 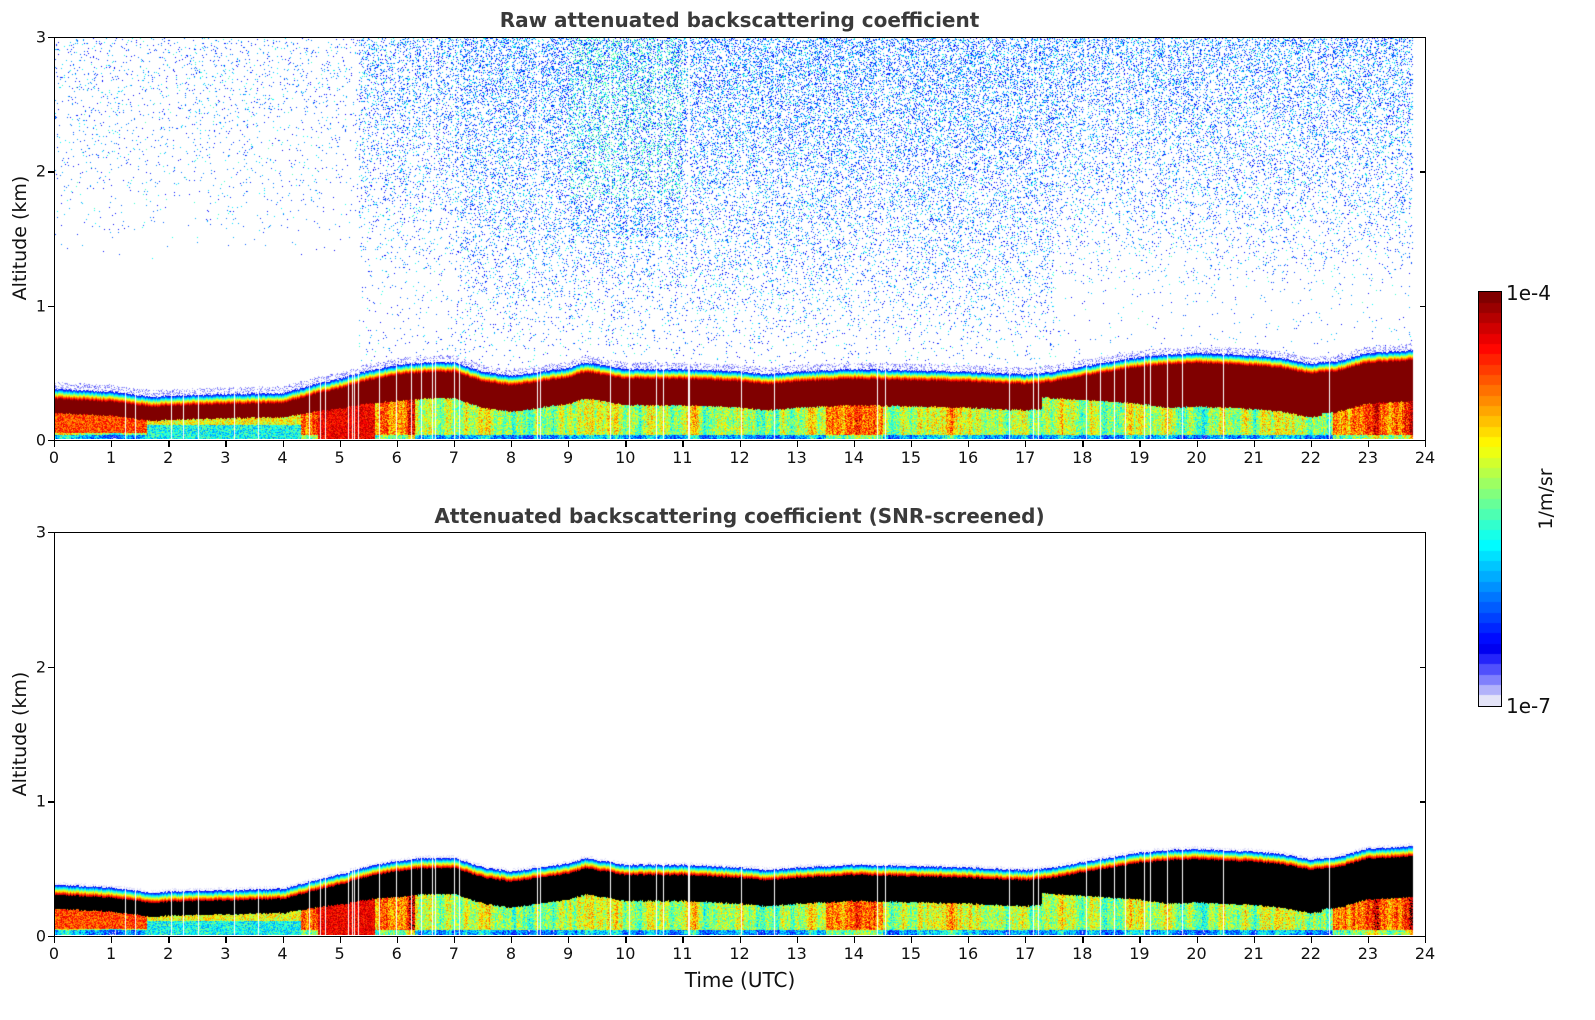 What do you see at coordinates (1253, 953) in the screenshot?
I see `bottom-x-tick-label: 21` at bounding box center [1253, 953].